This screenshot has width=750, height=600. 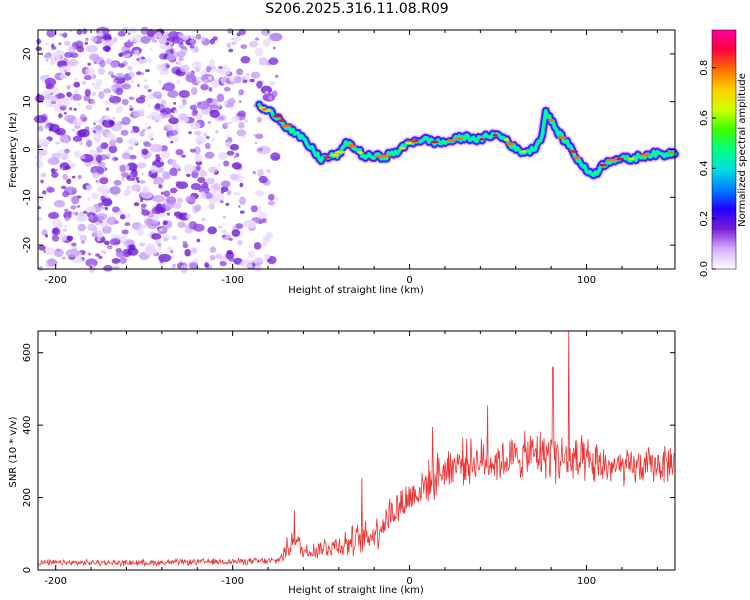 I want to click on snr-y-label: SNR (10 * v/v), so click(x=13, y=451).